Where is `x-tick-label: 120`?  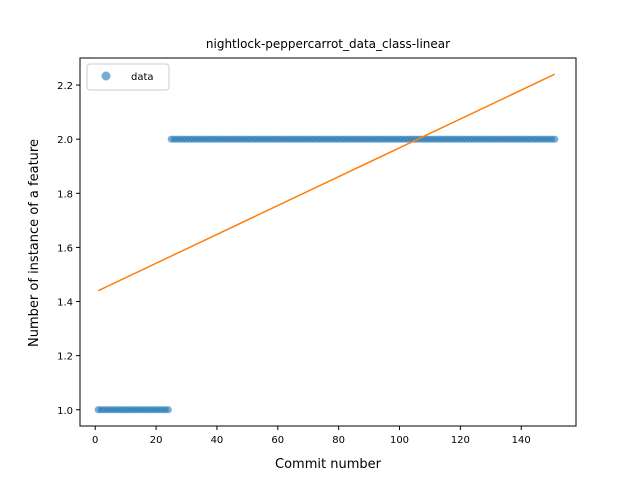
x-tick-label: 120 is located at coordinates (460, 440).